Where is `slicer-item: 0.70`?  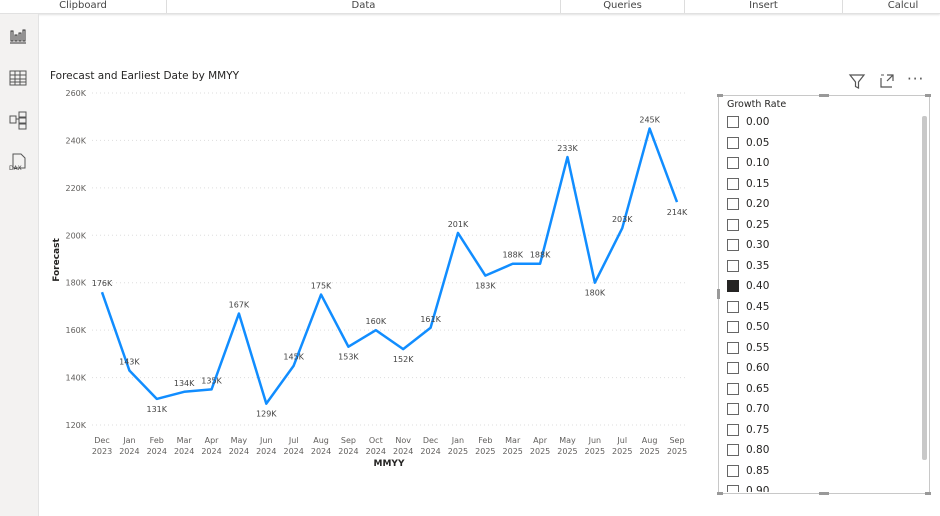
slicer-item: 0.70 is located at coordinates (748, 409).